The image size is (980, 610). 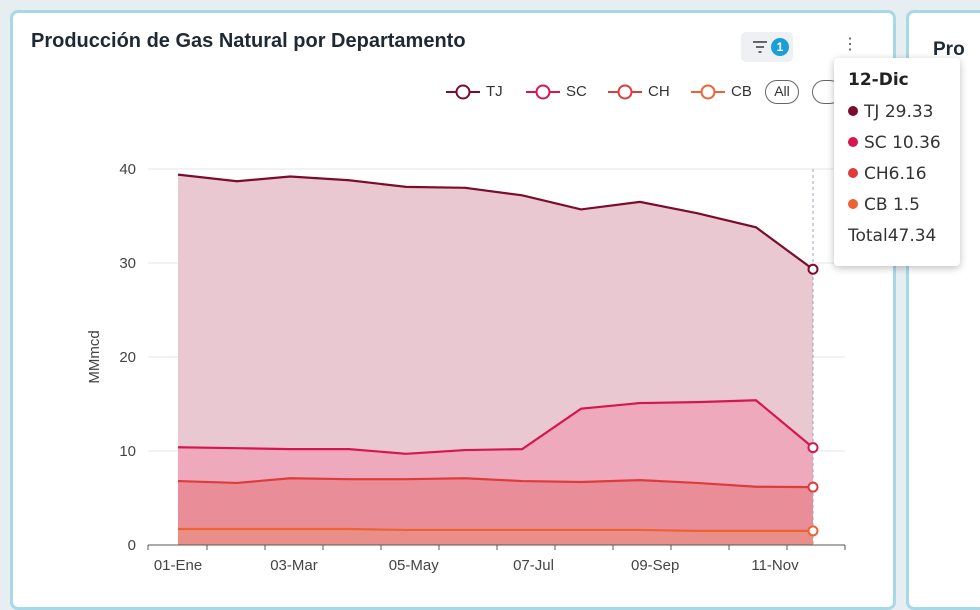 What do you see at coordinates (495, 427) in the screenshot?
I see `line-sc` at bounding box center [495, 427].